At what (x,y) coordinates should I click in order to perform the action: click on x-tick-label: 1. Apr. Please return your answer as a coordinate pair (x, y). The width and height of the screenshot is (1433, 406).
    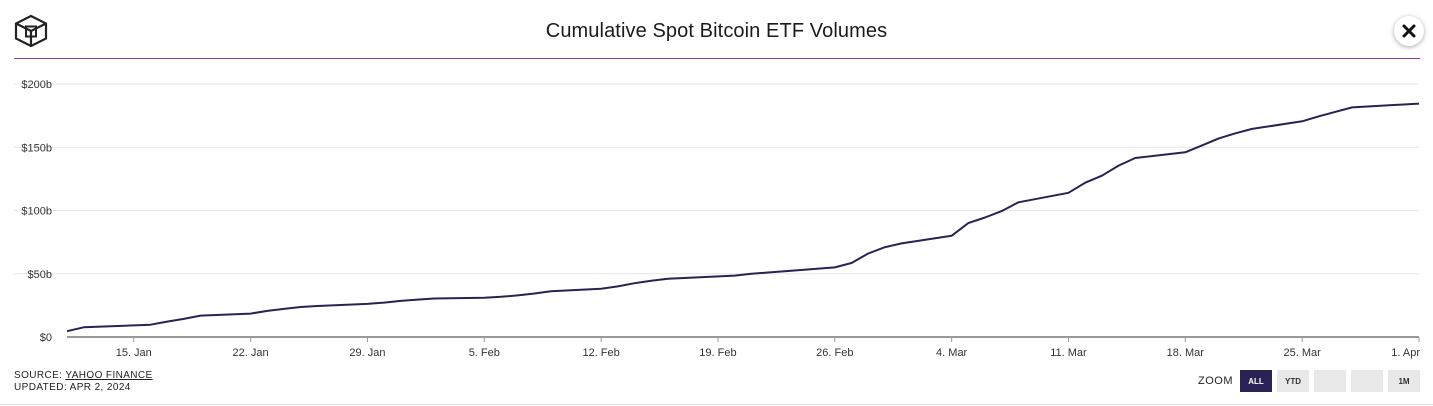
    Looking at the image, I should click on (1405, 353).